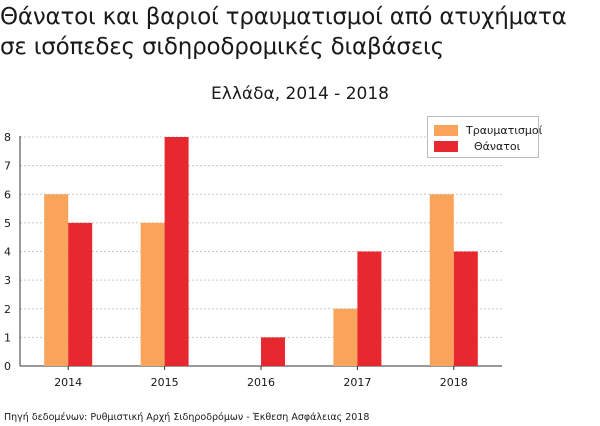  What do you see at coordinates (7, 366) in the screenshot?
I see `y-tick-label: 0` at bounding box center [7, 366].